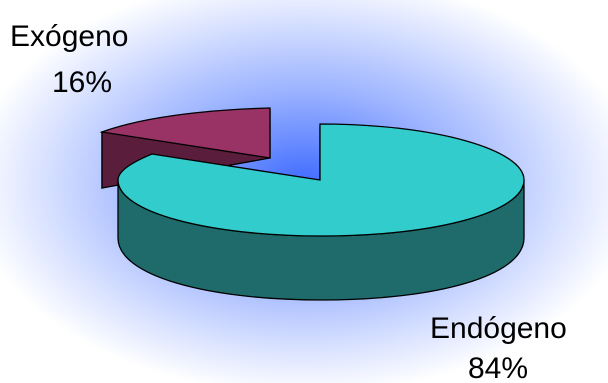 The height and width of the screenshot is (383, 608). I want to click on slice-value-exogeno: 16%, so click(82, 82).